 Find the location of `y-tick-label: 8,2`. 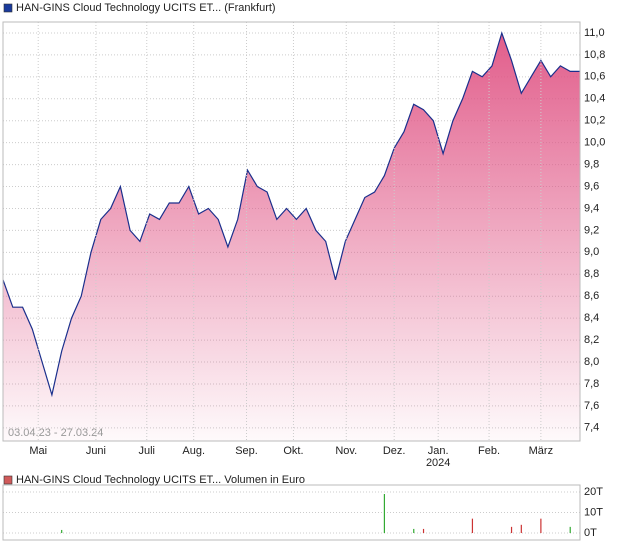

y-tick-label: 8,2 is located at coordinates (591, 340).